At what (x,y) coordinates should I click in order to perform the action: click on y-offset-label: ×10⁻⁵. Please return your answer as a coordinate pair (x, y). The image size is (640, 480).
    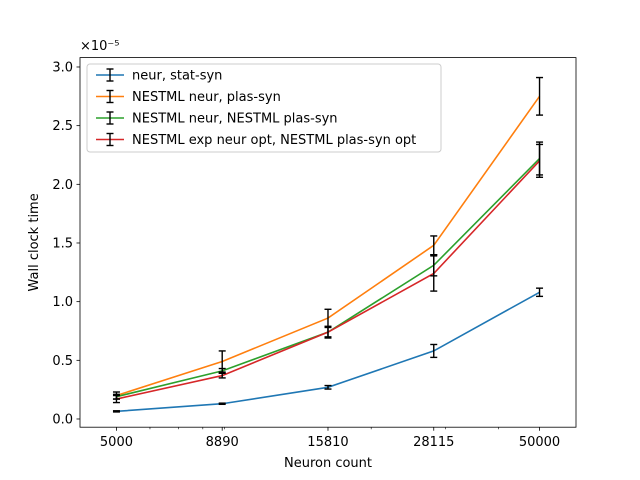
    Looking at the image, I should click on (100, 46).